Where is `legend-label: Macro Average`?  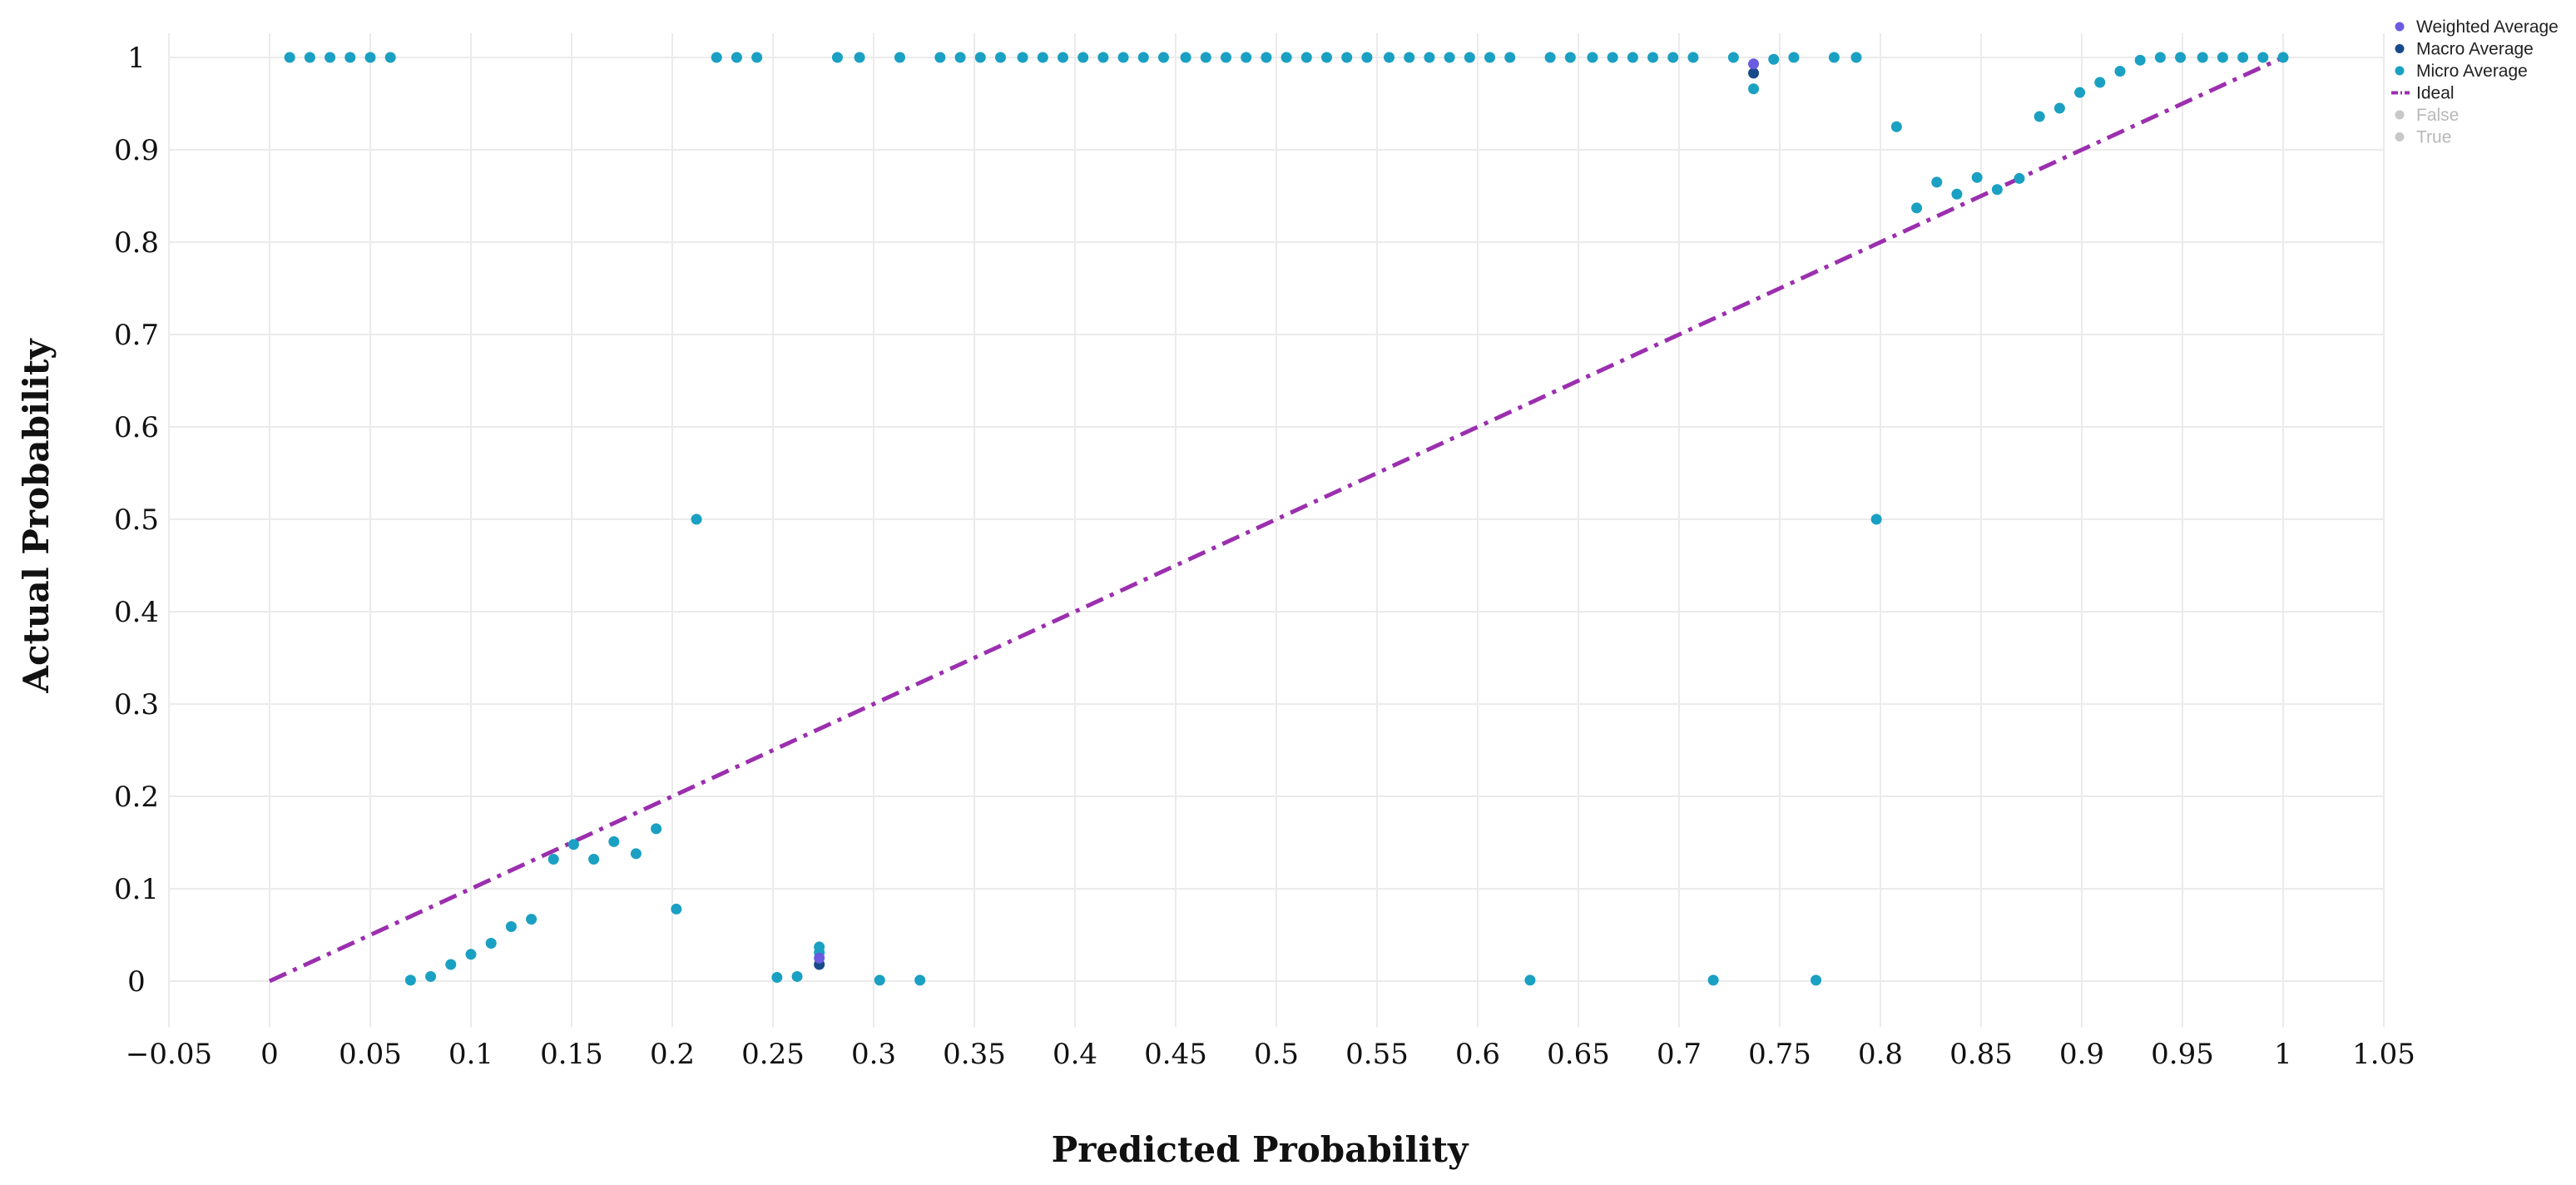 legend-label: Macro Average is located at coordinates (2475, 49).